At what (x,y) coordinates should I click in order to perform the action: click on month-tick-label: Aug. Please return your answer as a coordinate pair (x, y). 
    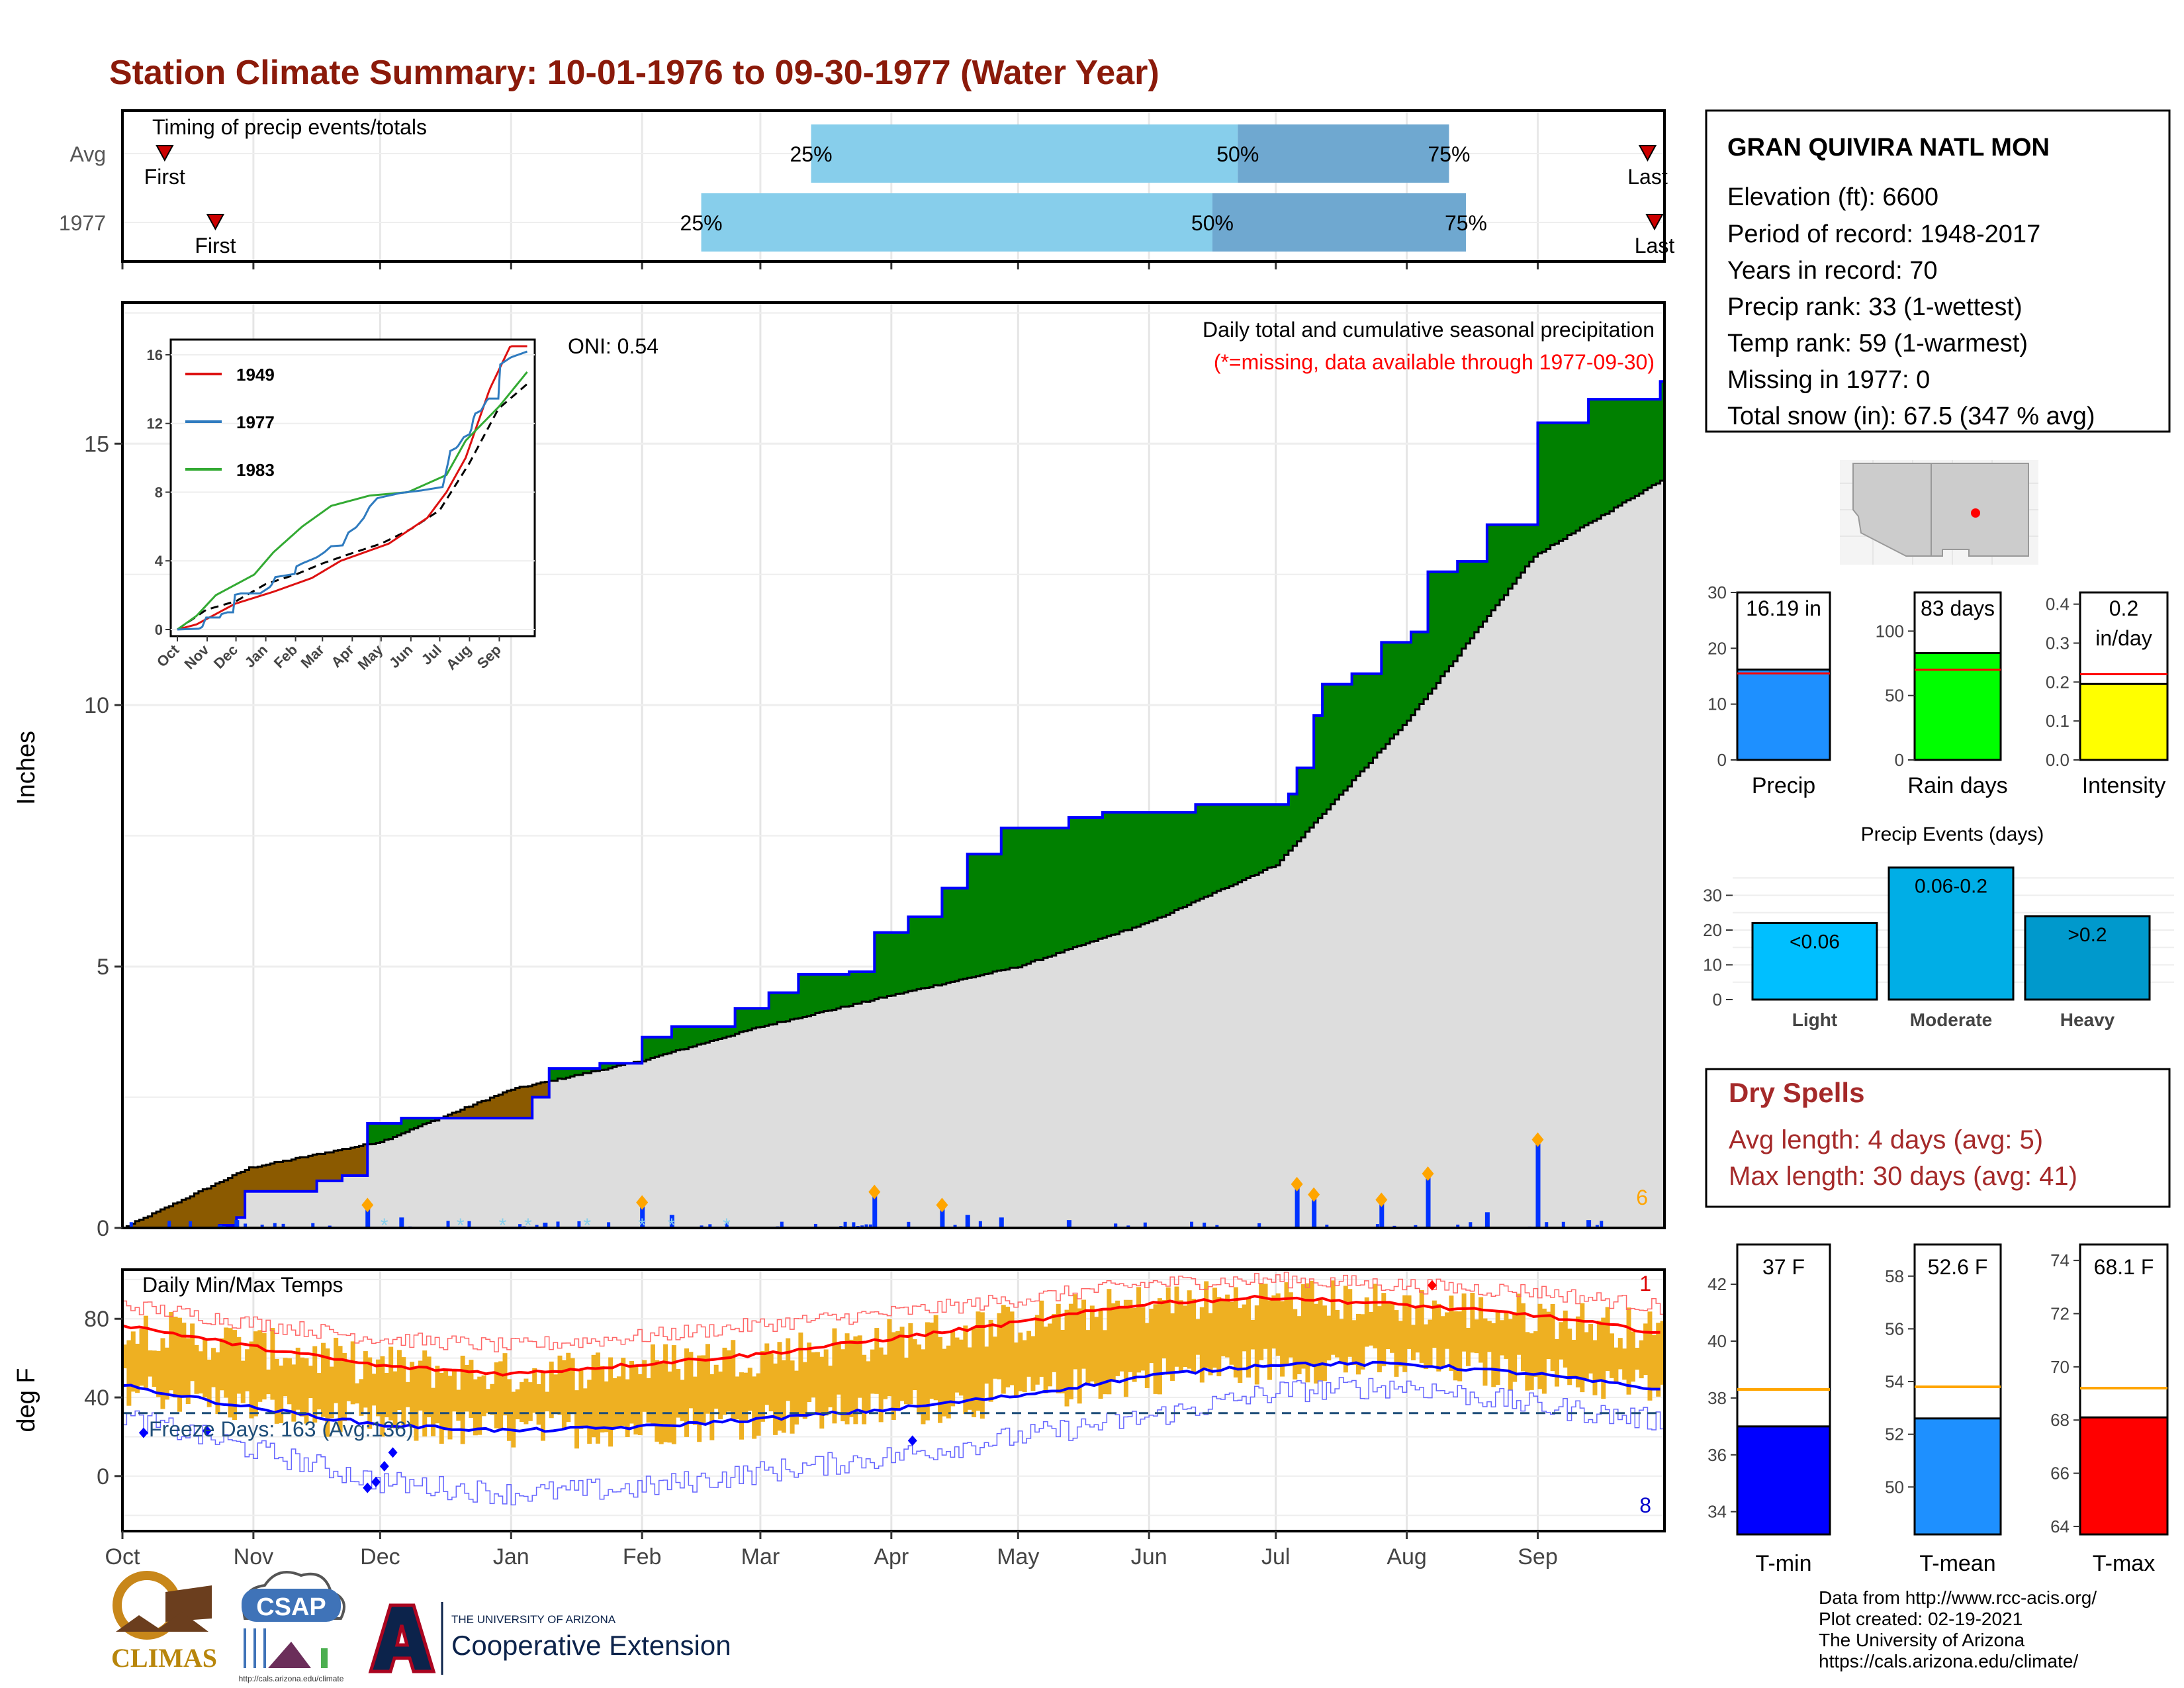
    Looking at the image, I should click on (1407, 1557).